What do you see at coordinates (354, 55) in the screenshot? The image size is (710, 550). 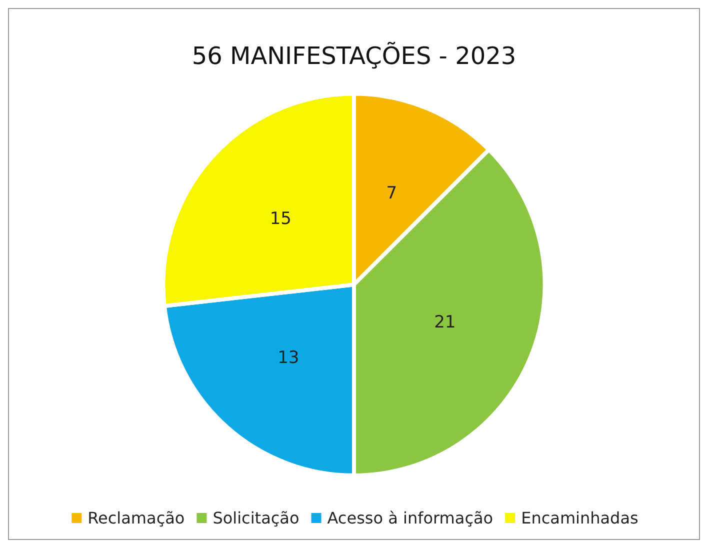 I see `chart-title: 56 MANIFESTAÇÕES - 2023` at bounding box center [354, 55].